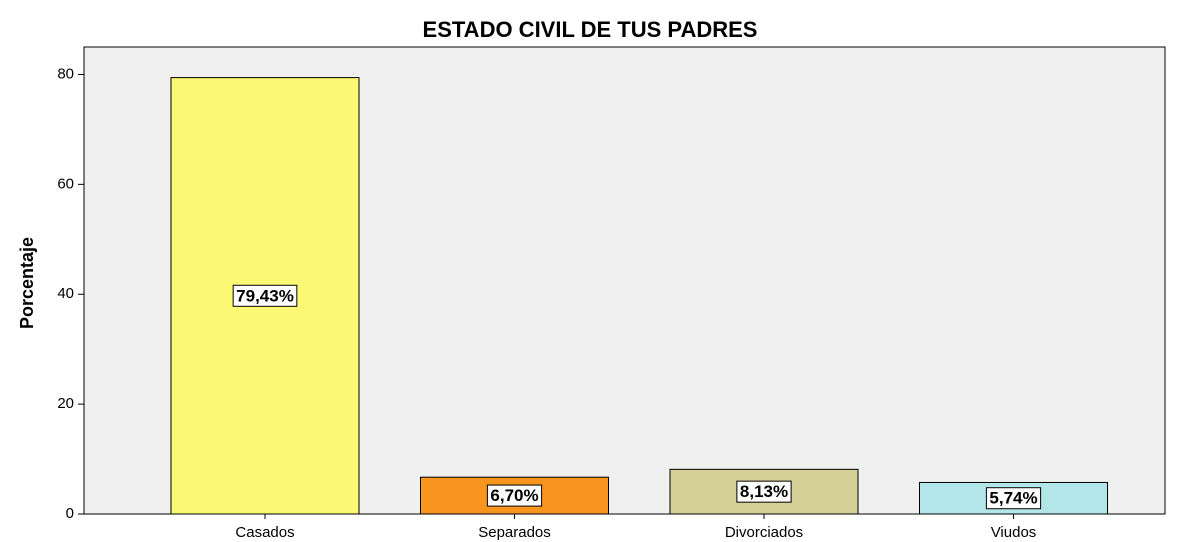 The width and height of the screenshot is (1180, 542). What do you see at coordinates (65, 403) in the screenshot?
I see `y-tick-label: 20` at bounding box center [65, 403].